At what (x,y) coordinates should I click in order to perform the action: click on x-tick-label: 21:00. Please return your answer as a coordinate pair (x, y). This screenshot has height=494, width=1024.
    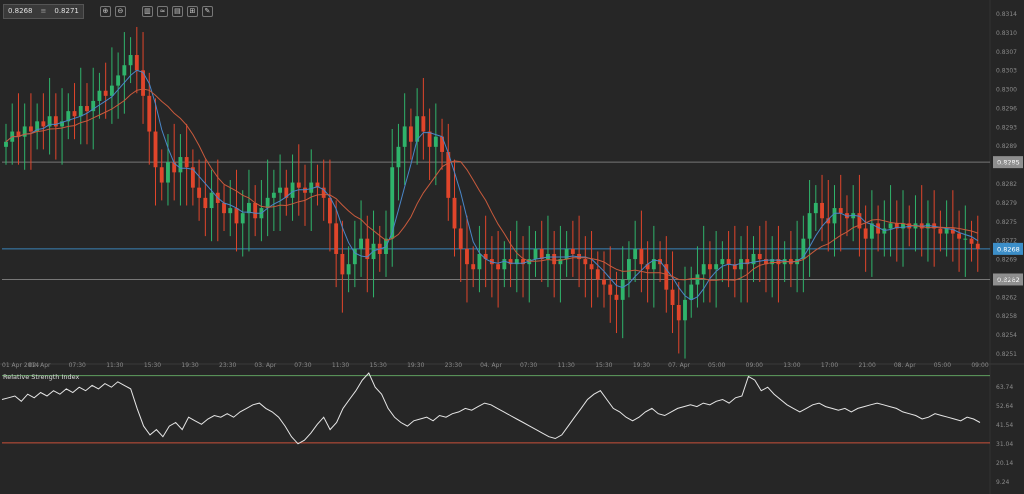
    Looking at the image, I should click on (867, 365).